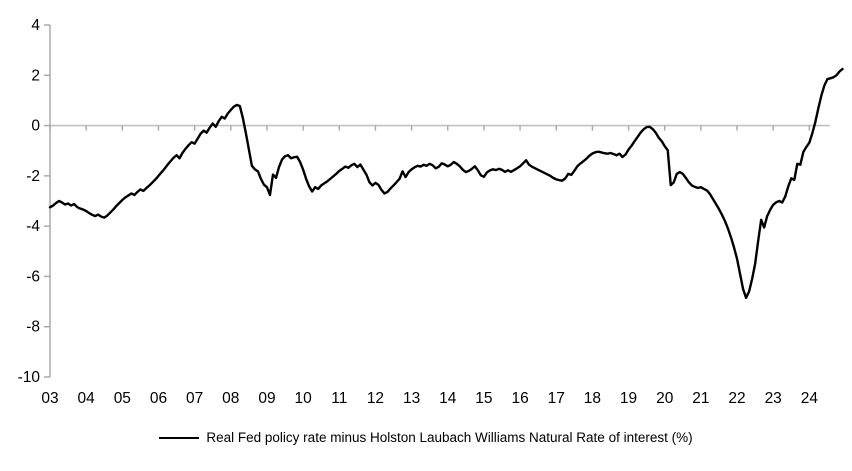 This screenshot has width=852, height=471. I want to click on x-tick-label: 23, so click(773, 398).